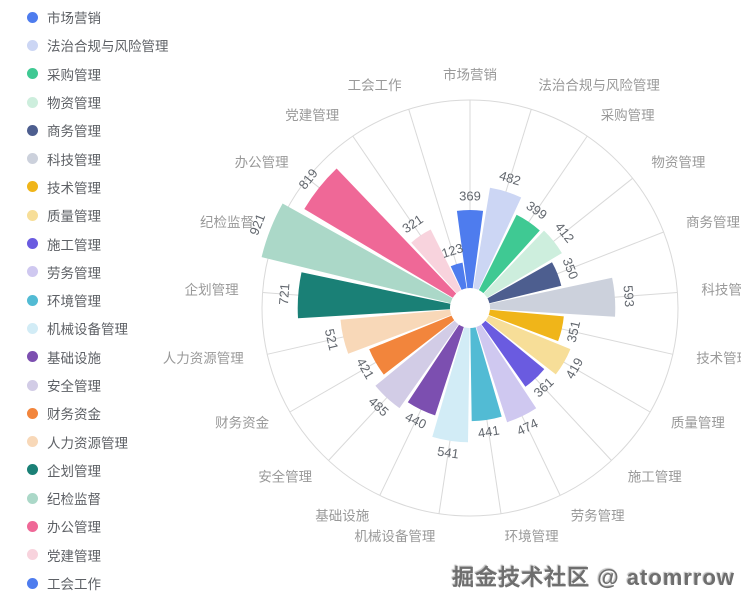 The width and height of the screenshot is (741, 608). Describe the element at coordinates (394, 536) in the screenshot. I see `category-label-11: 机械设备管理` at that location.